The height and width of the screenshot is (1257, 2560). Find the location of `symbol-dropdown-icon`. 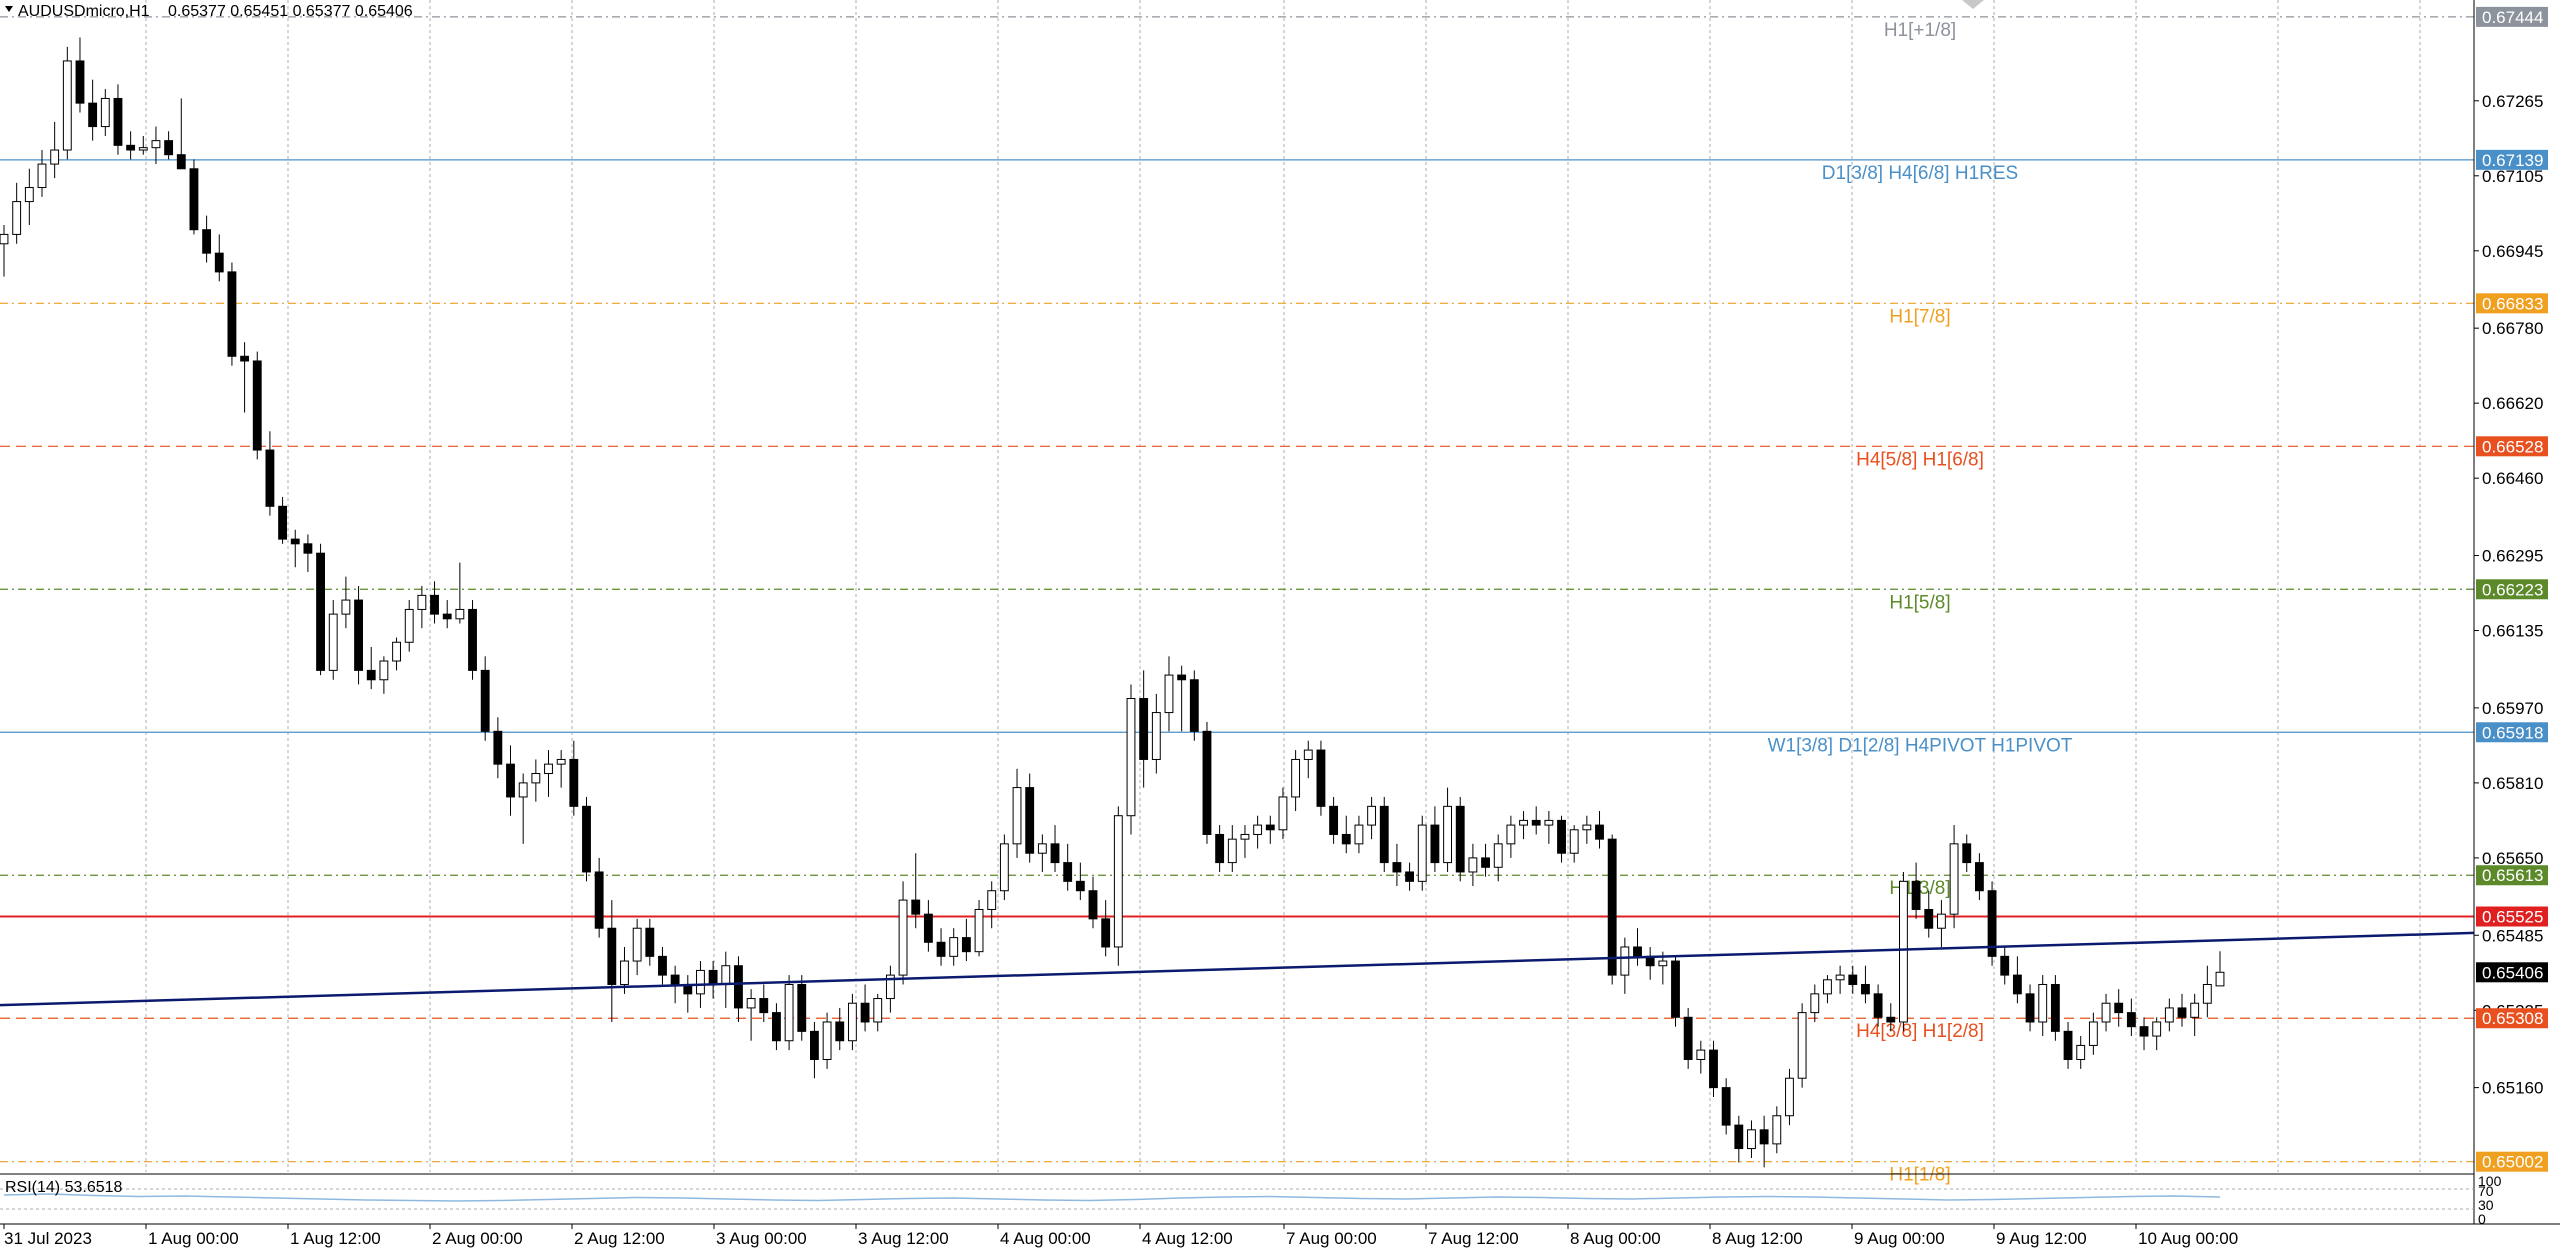

symbol-dropdown-icon is located at coordinates (9, 9).